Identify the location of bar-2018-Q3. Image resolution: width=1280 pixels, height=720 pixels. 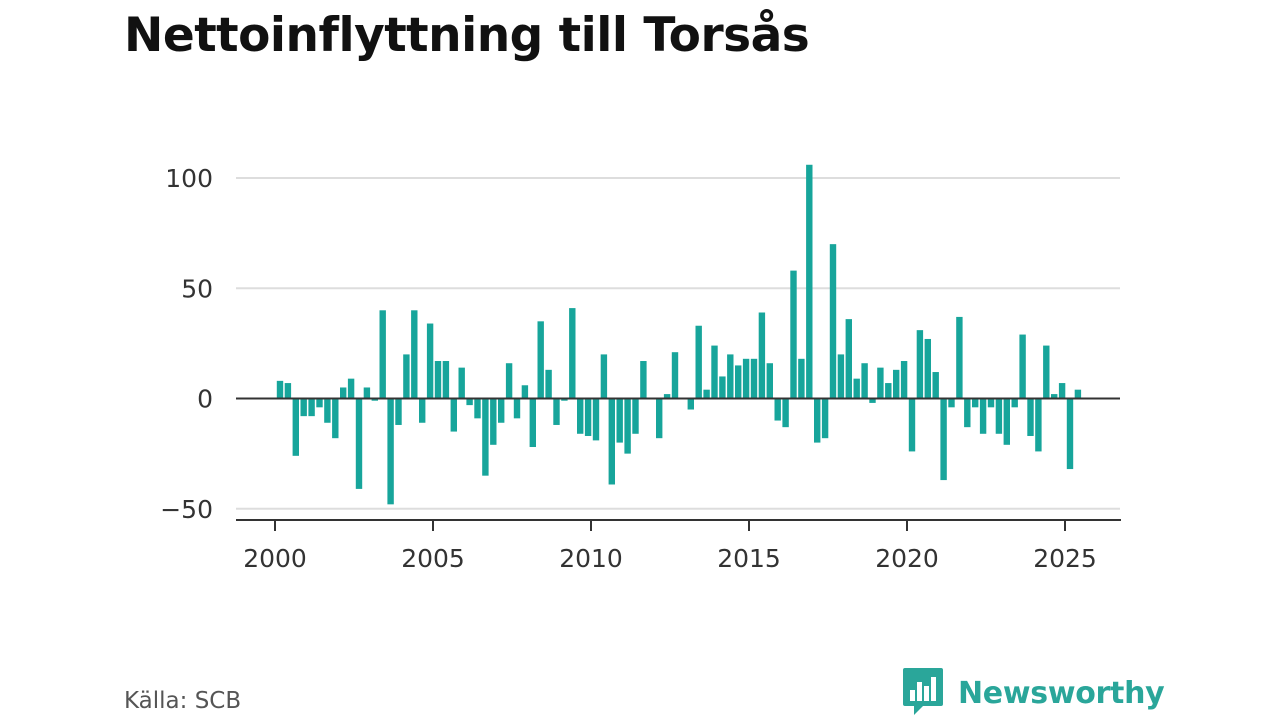
(864, 381).